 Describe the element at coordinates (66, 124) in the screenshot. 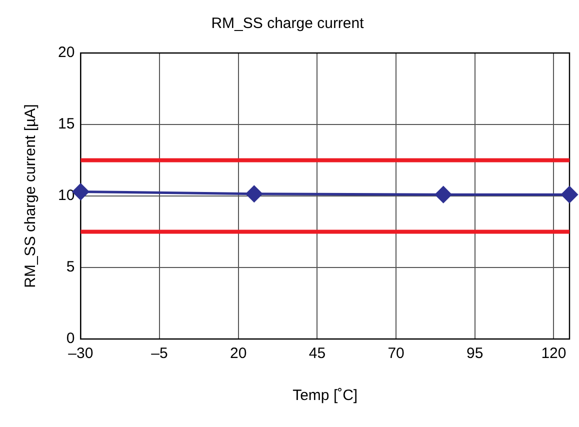

I see `y-tick-label: 15` at that location.